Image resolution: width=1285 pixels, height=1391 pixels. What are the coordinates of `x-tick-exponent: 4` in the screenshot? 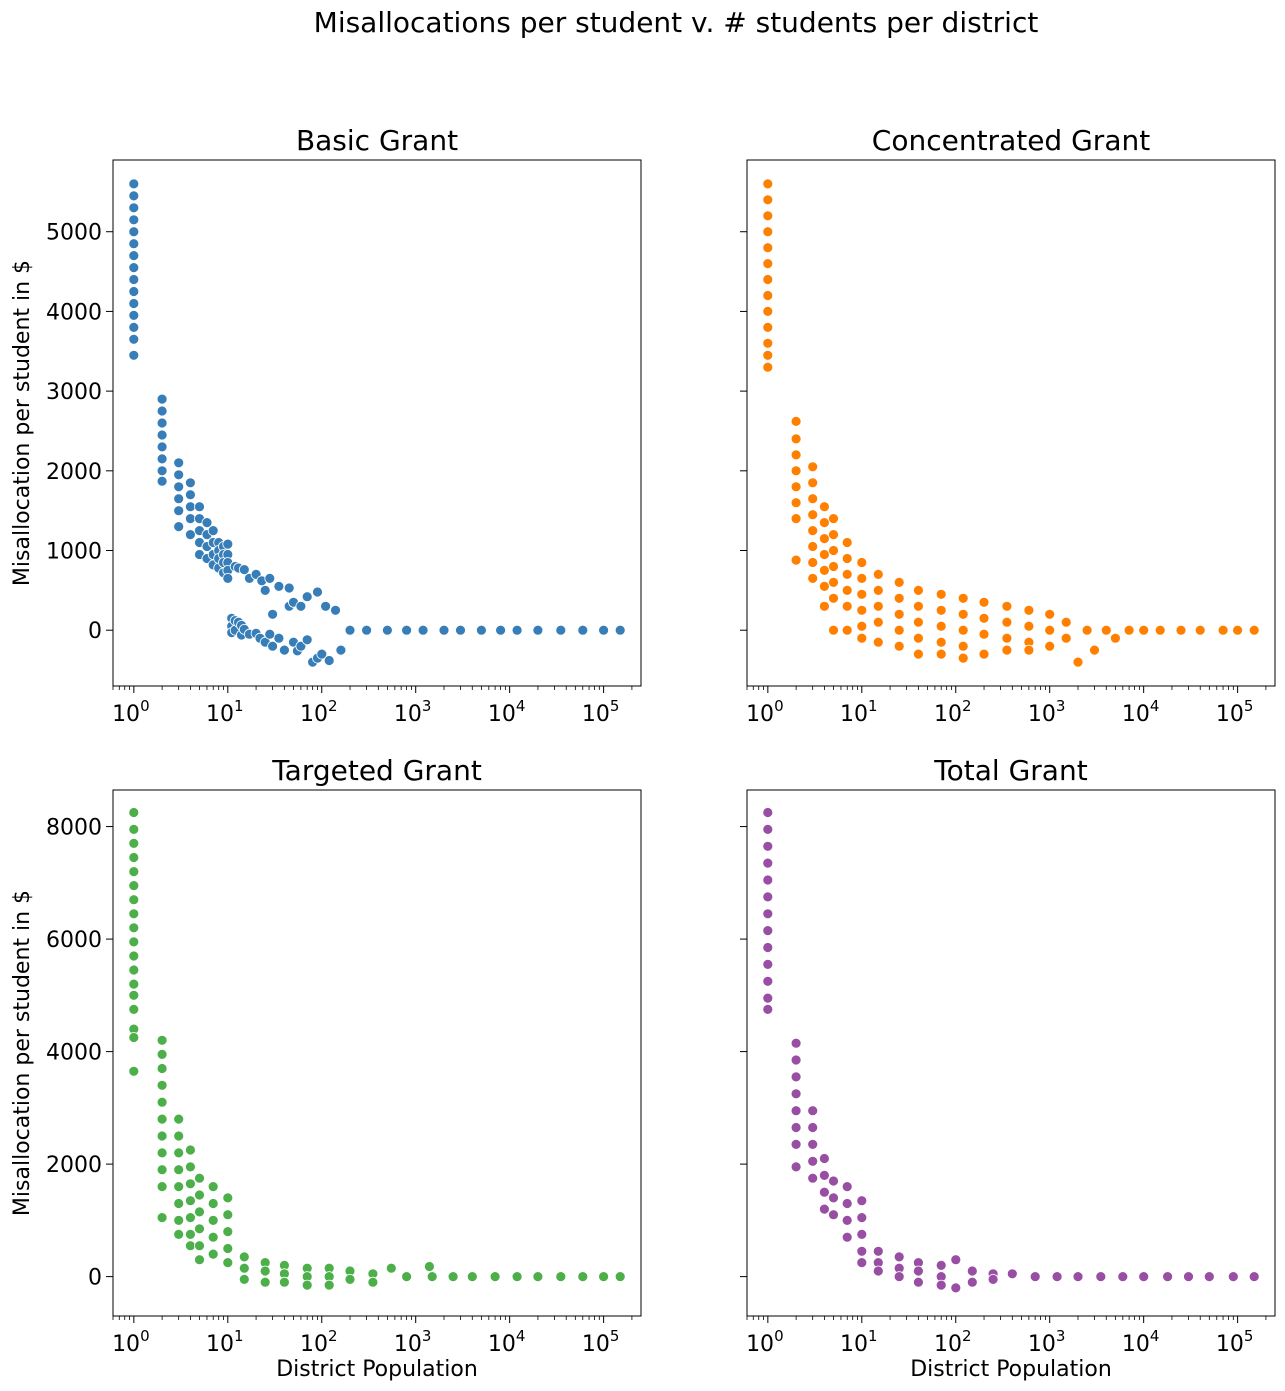 It's located at (521, 1336).